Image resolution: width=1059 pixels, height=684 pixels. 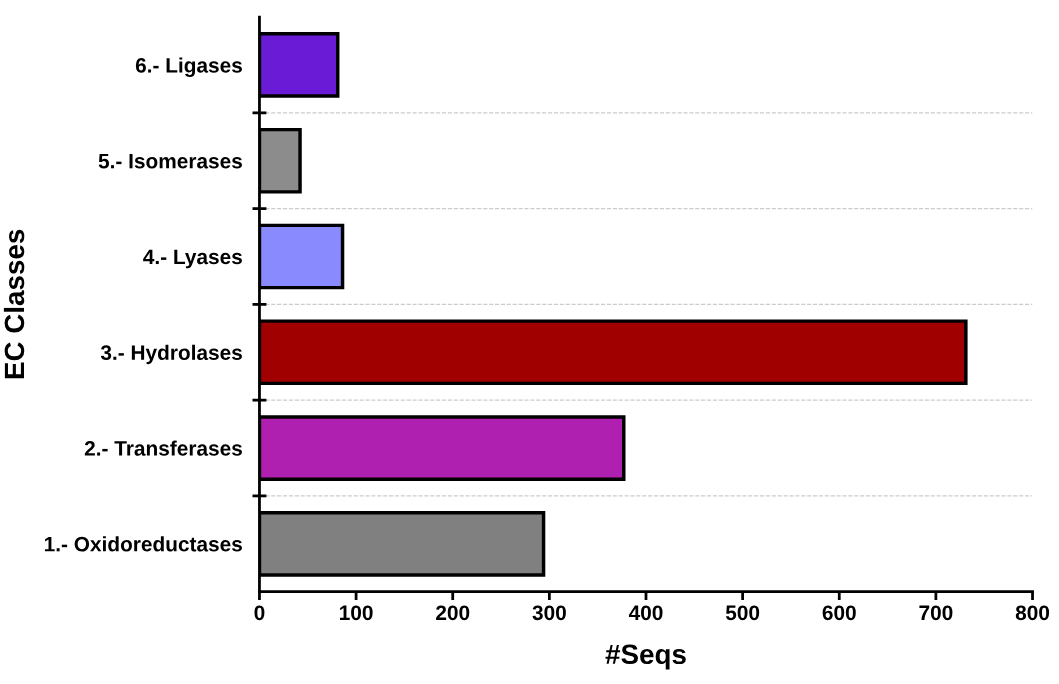 What do you see at coordinates (936, 613) in the screenshot?
I see `x-tick-label: 700` at bounding box center [936, 613].